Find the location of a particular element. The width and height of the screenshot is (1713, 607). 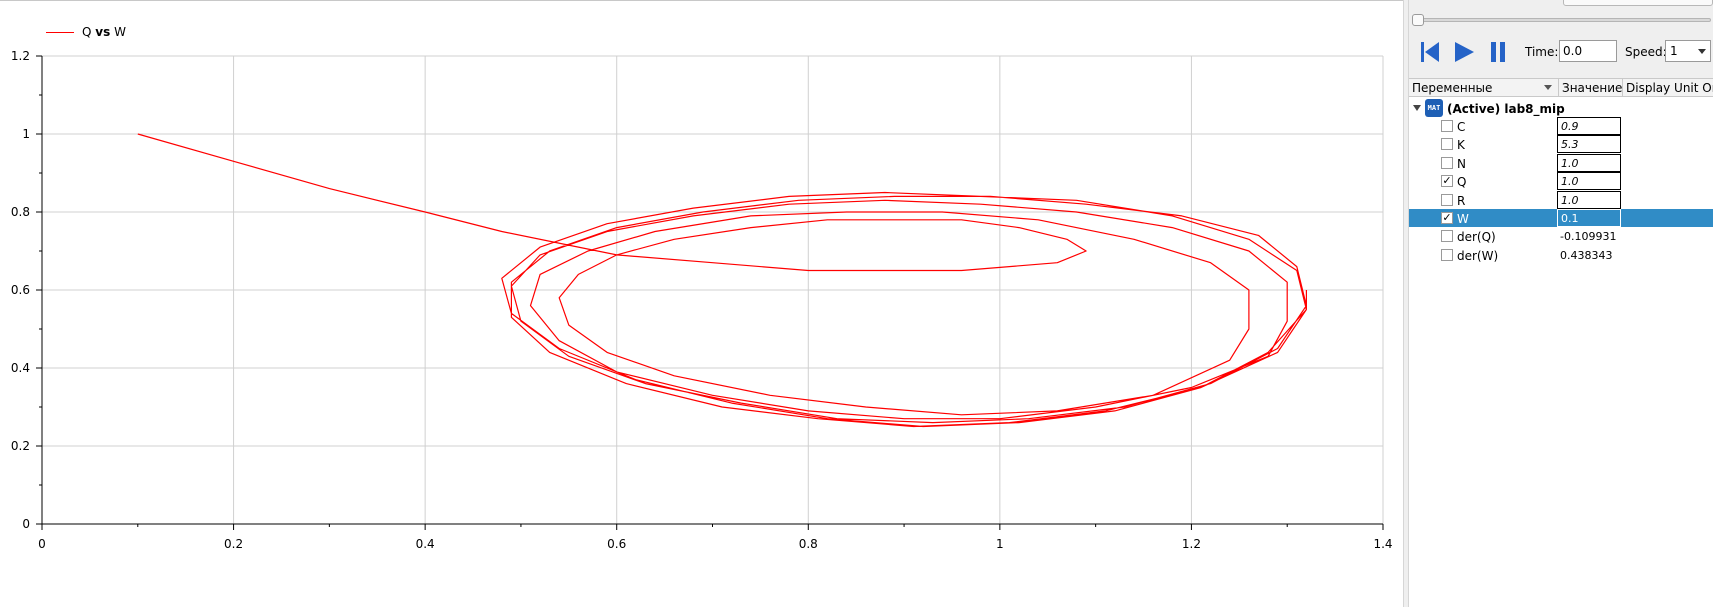

variable-name: W is located at coordinates (1463, 219).